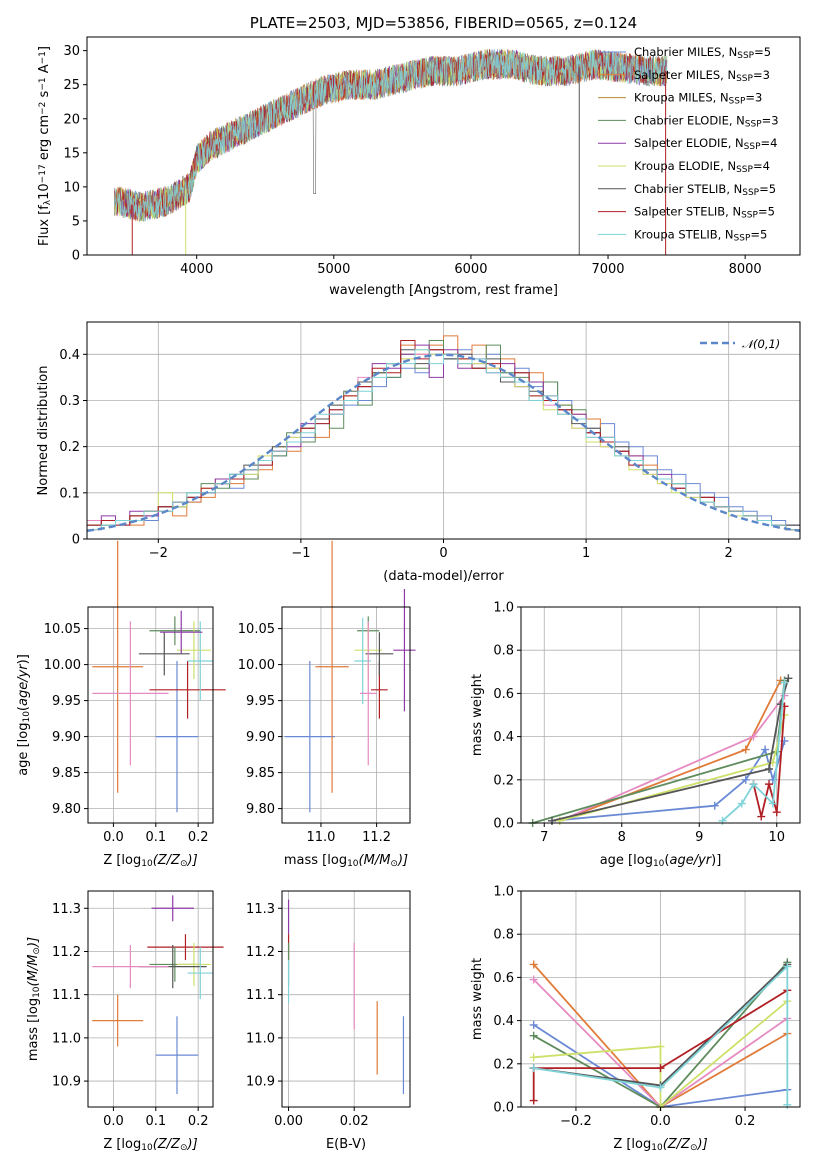 The width and height of the screenshot is (819, 1170). Describe the element at coordinates (477, 999) in the screenshot. I see `y-axis-label: mass weight` at that location.